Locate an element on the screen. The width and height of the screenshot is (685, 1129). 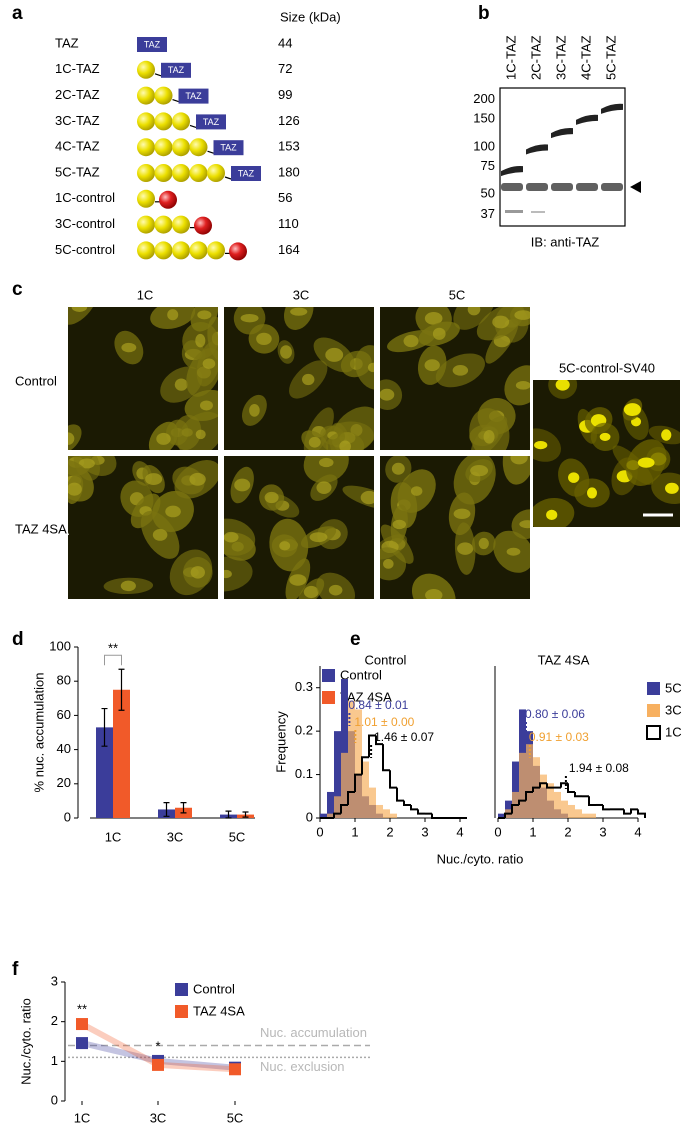
x-tick-label: 1 is located at coordinates (354, 831).